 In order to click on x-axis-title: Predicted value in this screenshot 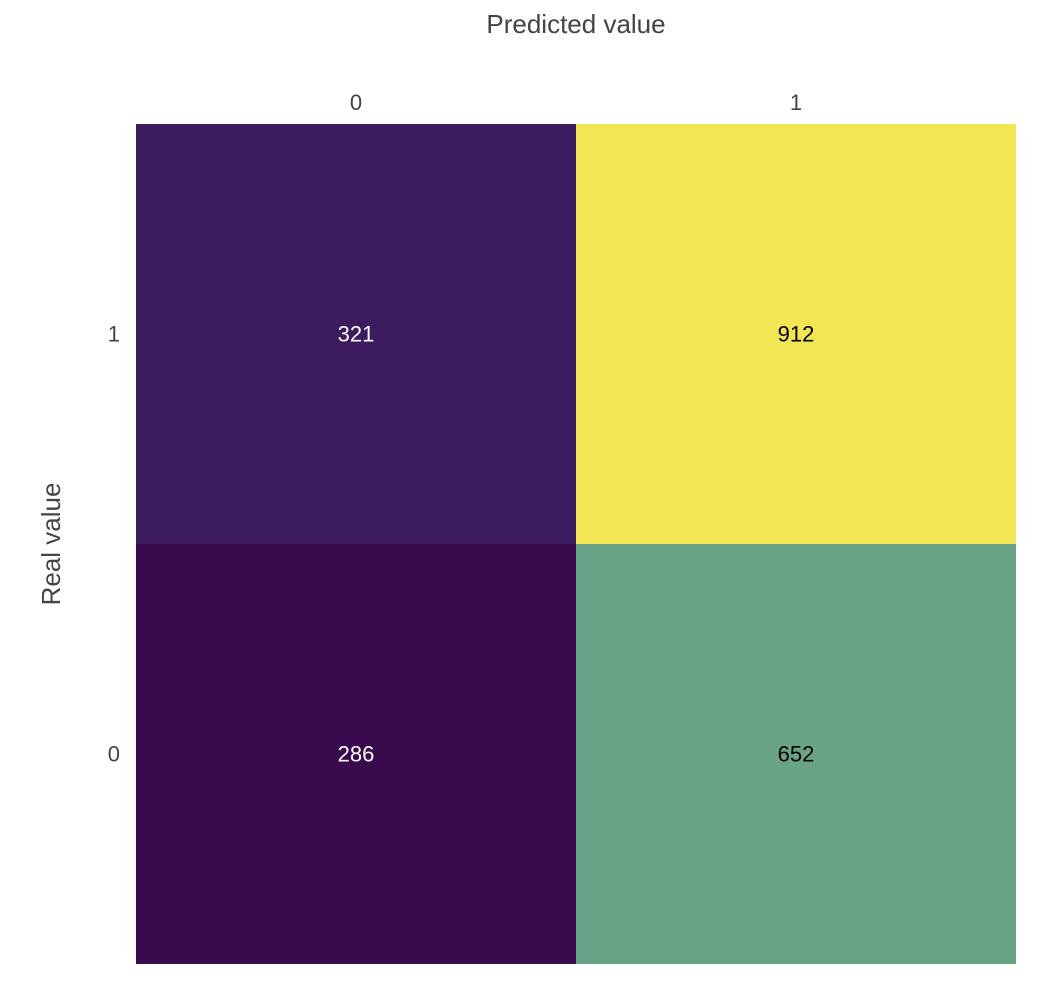, I will do `click(575, 24)`.